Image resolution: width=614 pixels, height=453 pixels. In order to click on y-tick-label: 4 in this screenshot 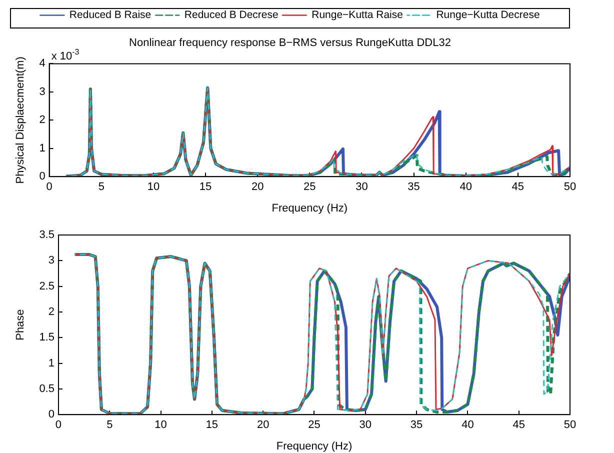, I will do `click(42, 64)`.